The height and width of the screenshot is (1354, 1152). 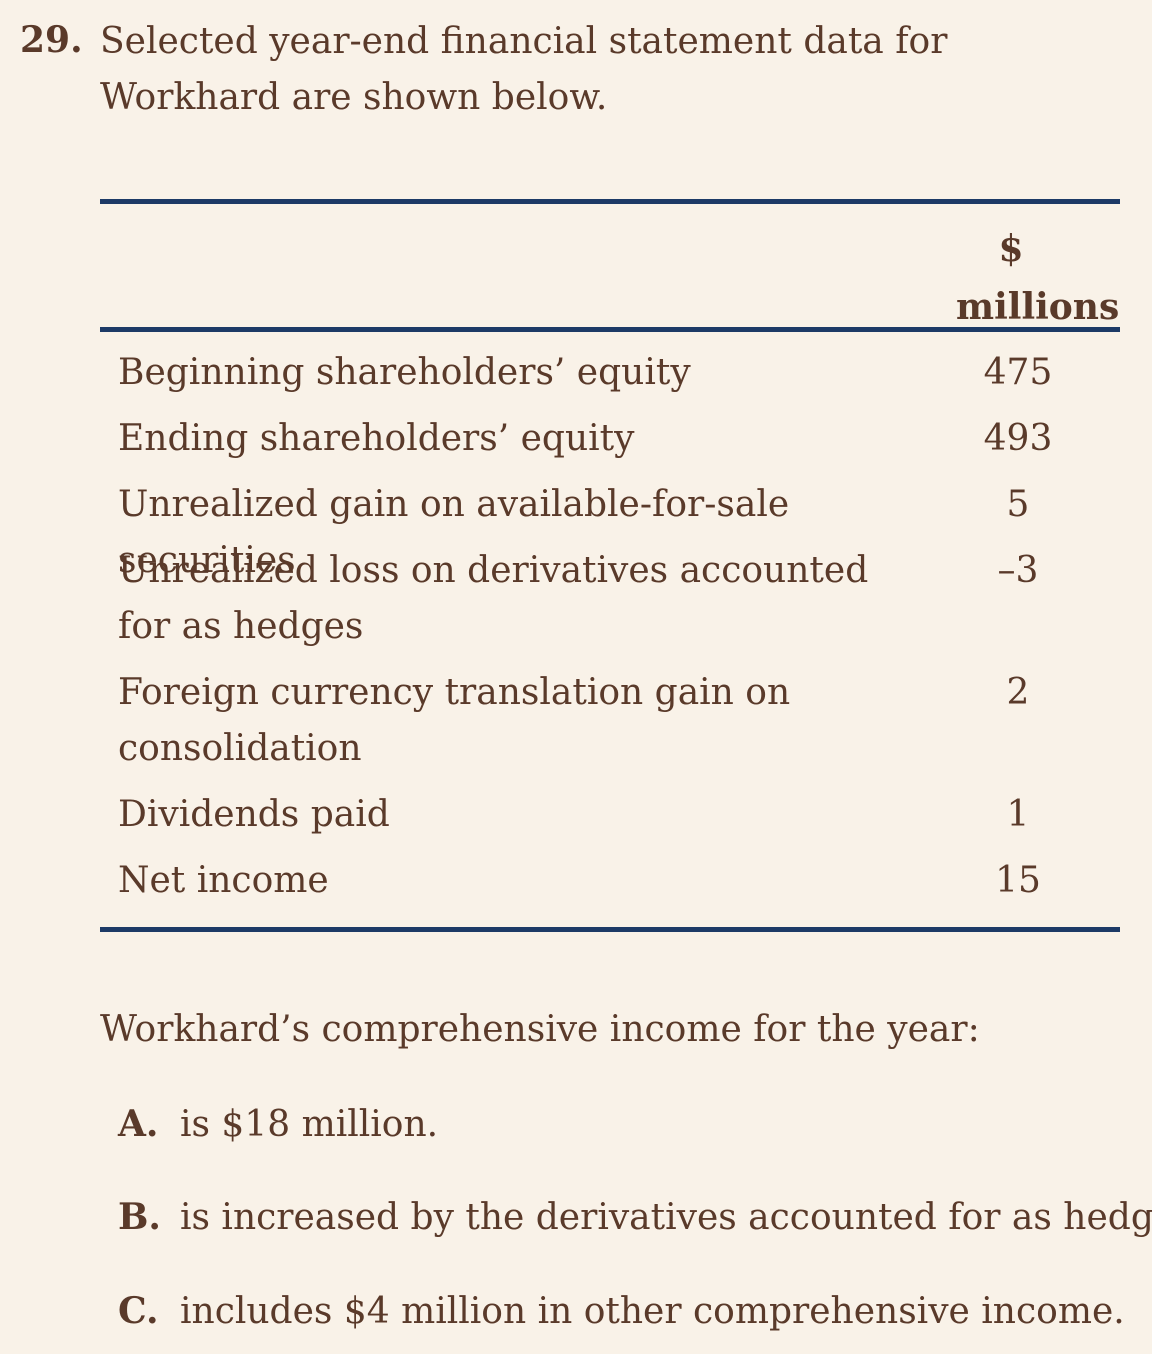 I want to click on table-row: Beginning shareholders’ equity 475, so click(x=610, y=378).